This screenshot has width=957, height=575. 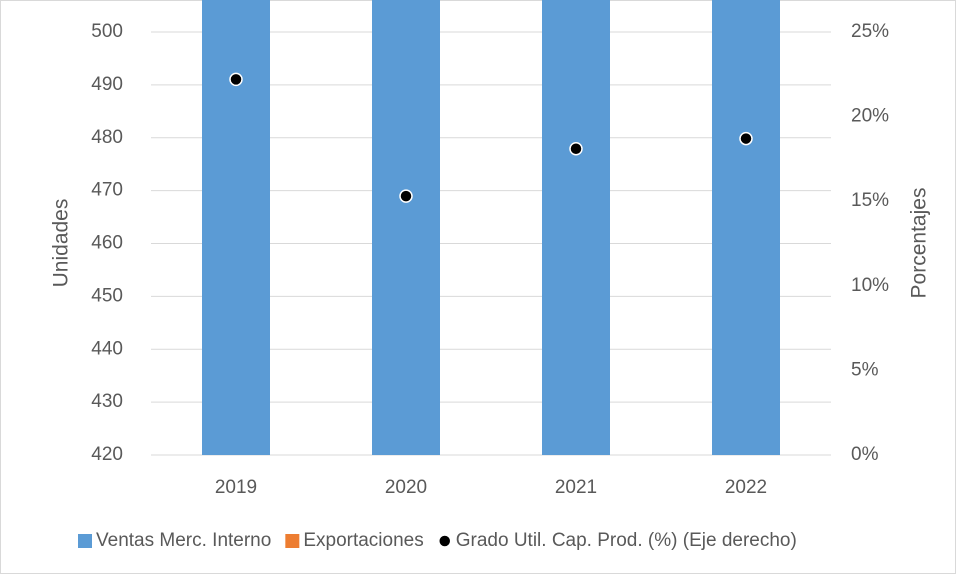 What do you see at coordinates (919, 243) in the screenshot?
I see `y2-axis-title: Porcentajes` at bounding box center [919, 243].